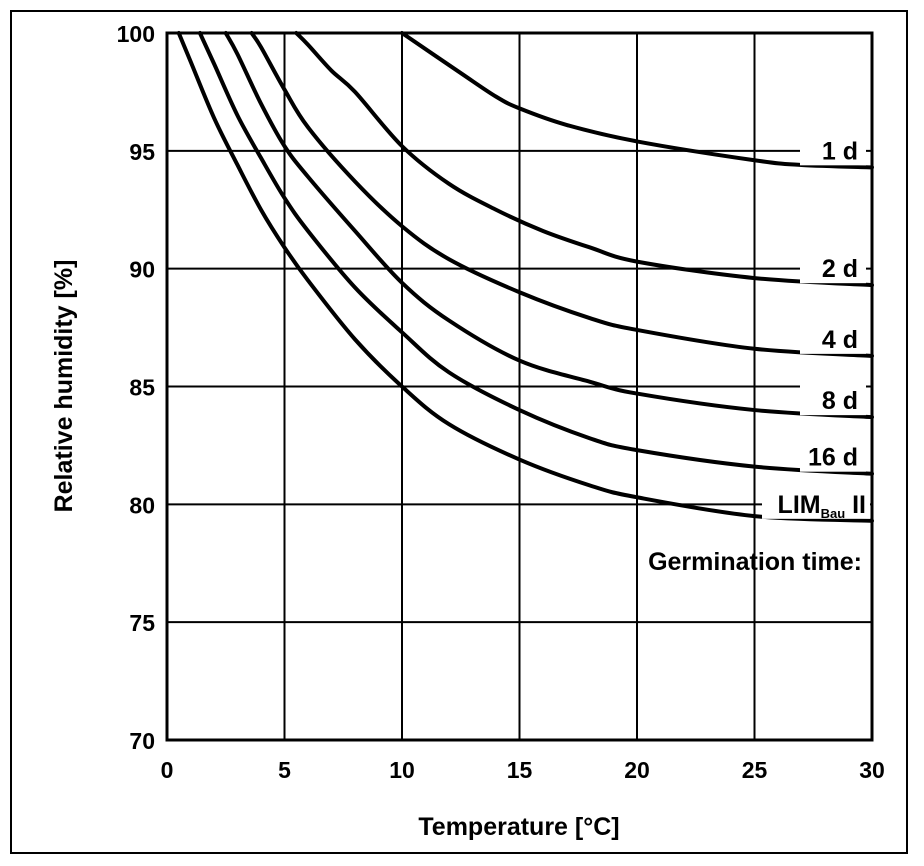  Describe the element at coordinates (142, 270) in the screenshot. I see `y-tick-label-90: 90` at that location.